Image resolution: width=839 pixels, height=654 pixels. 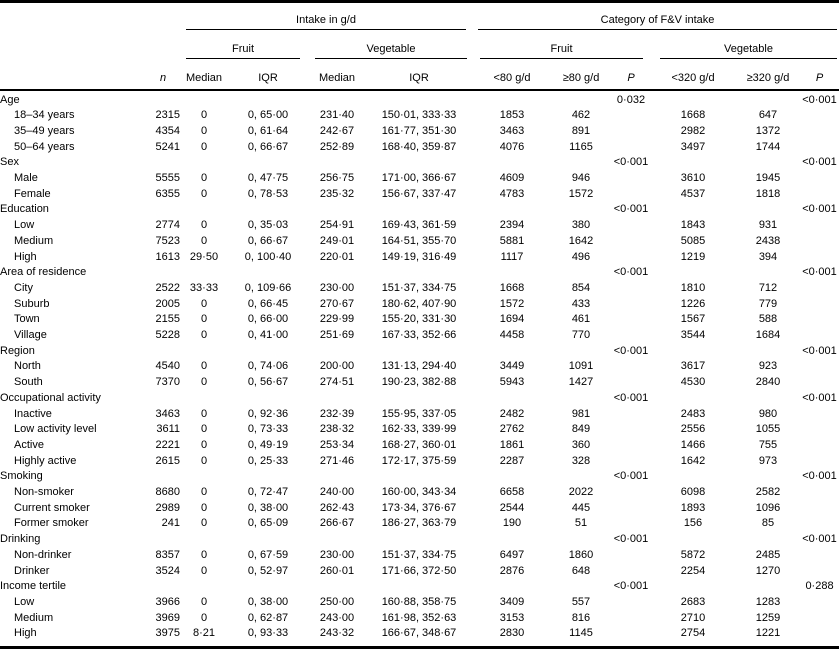 I want to click on section-header-row: Region <0·001 <0·001, so click(x=419, y=352).